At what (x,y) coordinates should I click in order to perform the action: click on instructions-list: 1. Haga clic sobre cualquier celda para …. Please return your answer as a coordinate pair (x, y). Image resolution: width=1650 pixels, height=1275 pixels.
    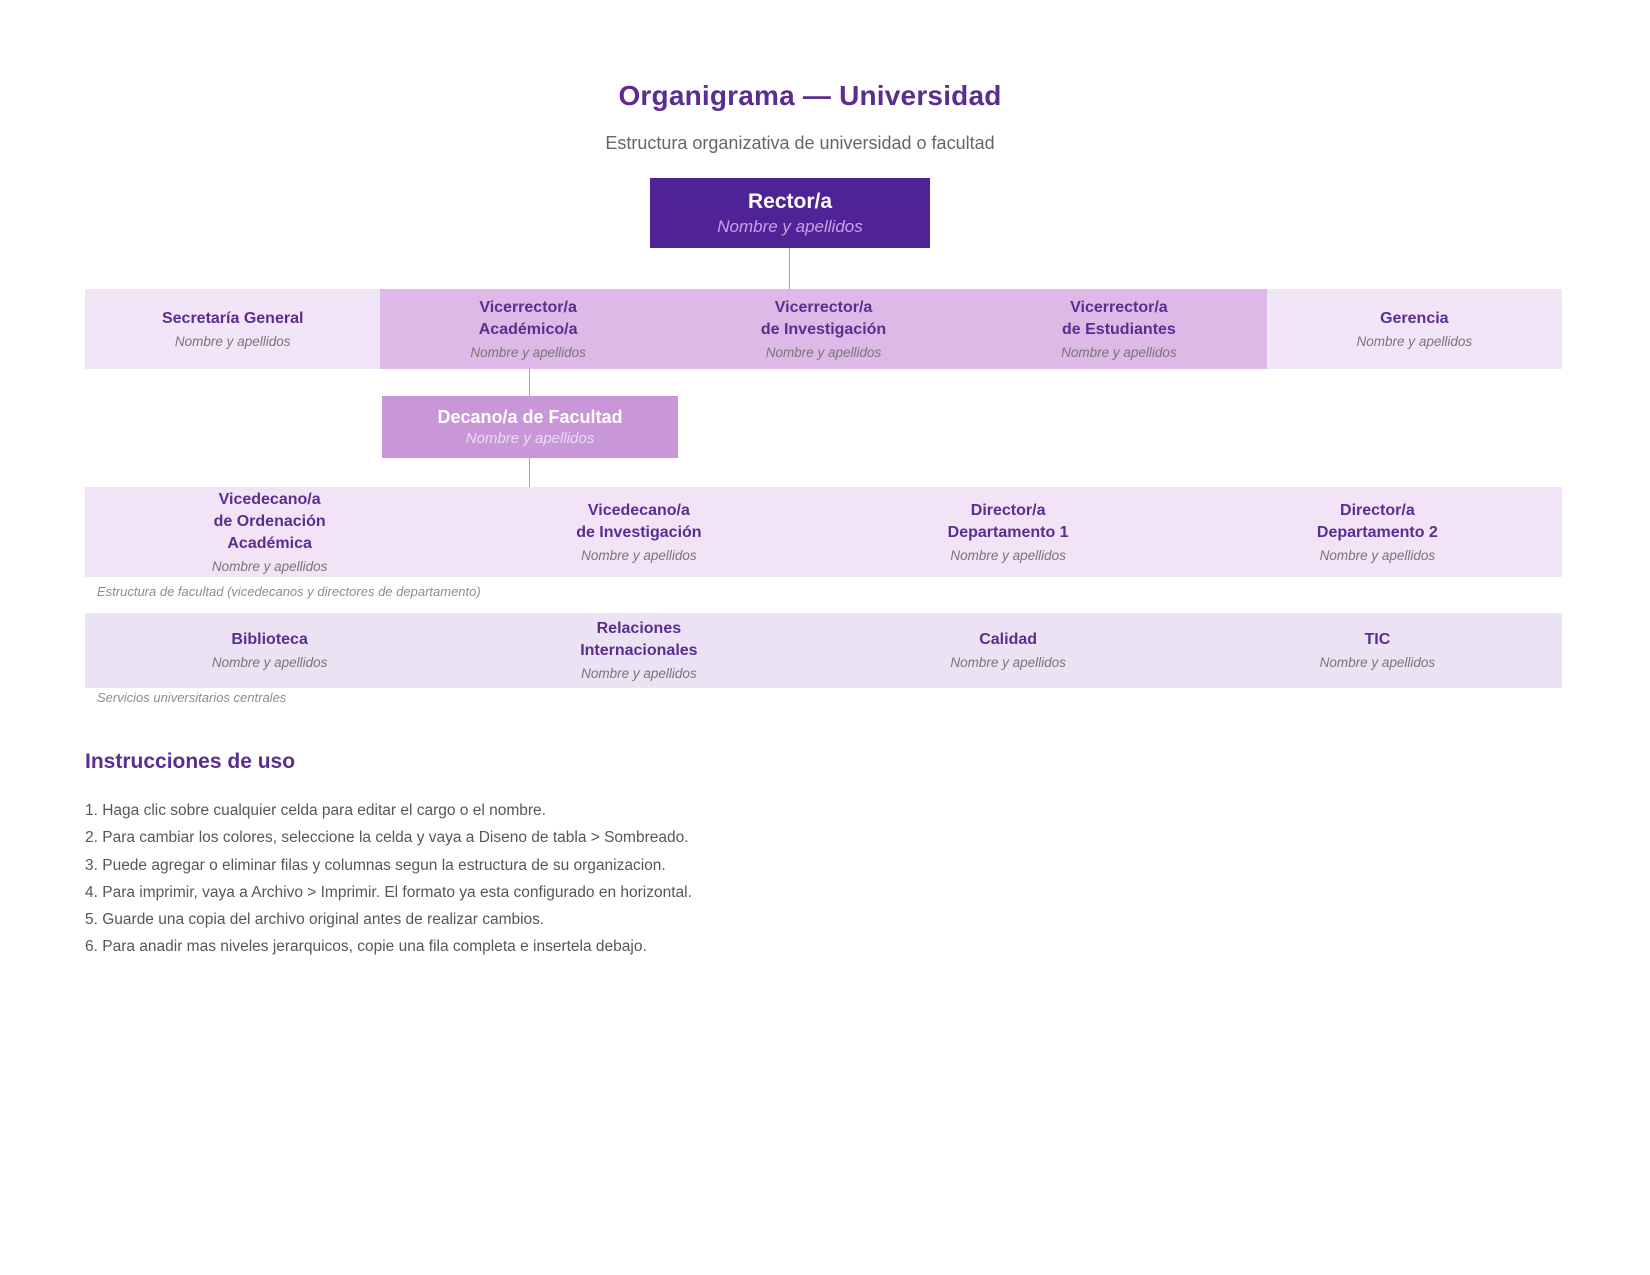
    Looking at the image, I should click on (635, 879).